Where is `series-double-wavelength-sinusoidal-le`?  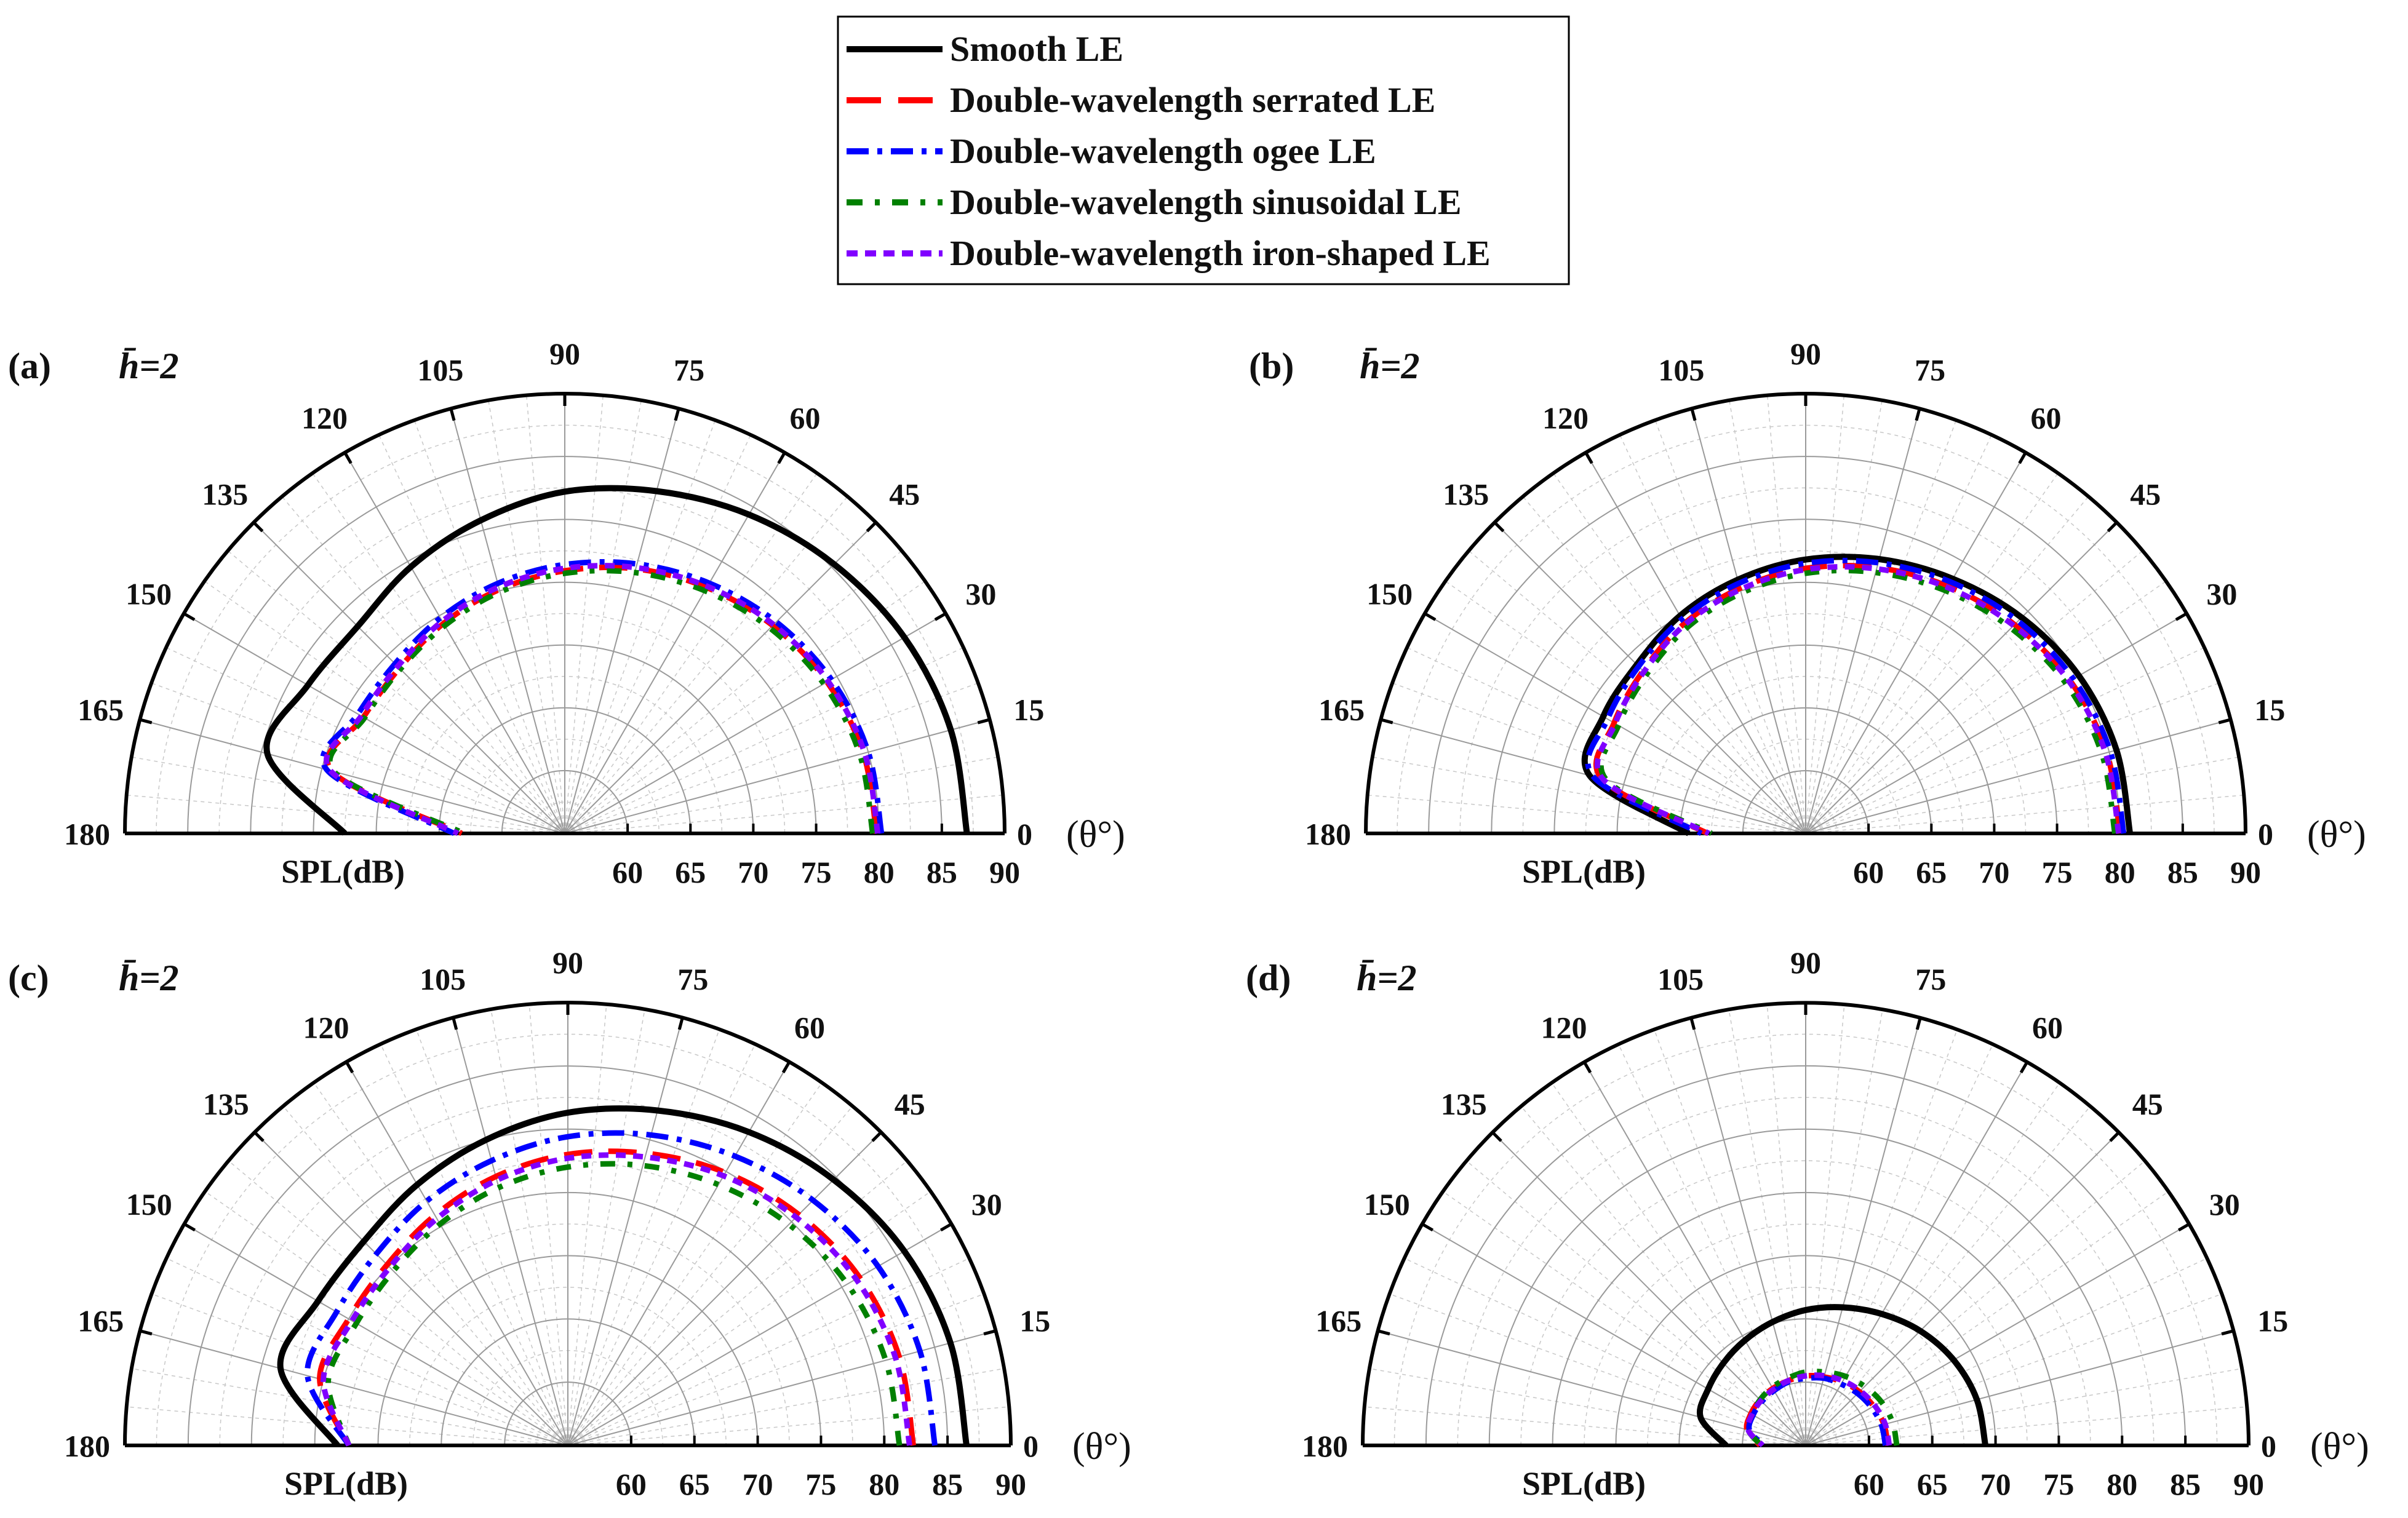
series-double-wavelength-sinusoidal-le is located at coordinates (1858, 702).